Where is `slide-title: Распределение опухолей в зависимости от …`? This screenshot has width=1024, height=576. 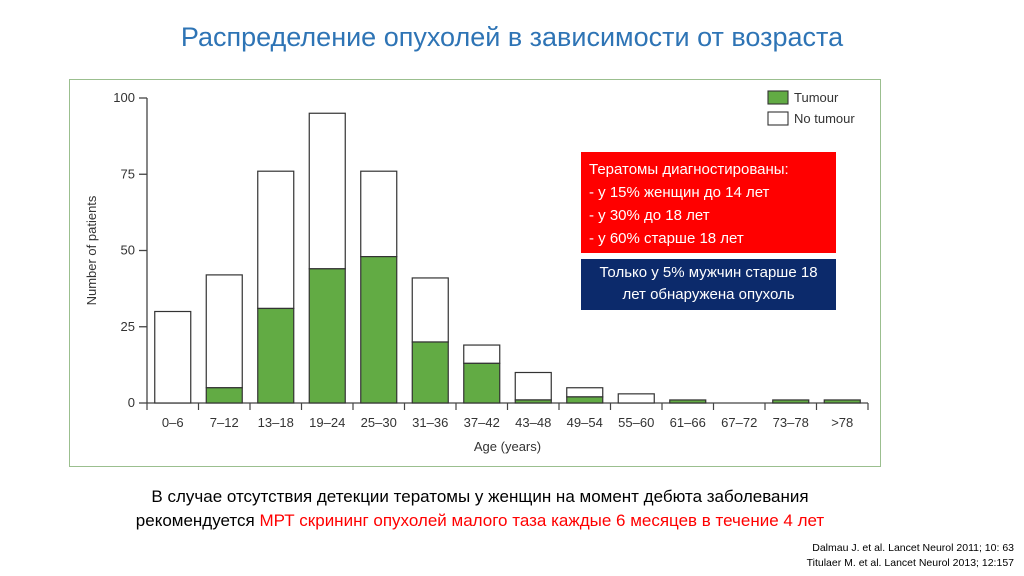 slide-title: Распределение опухолей в зависимости от … is located at coordinates (512, 37).